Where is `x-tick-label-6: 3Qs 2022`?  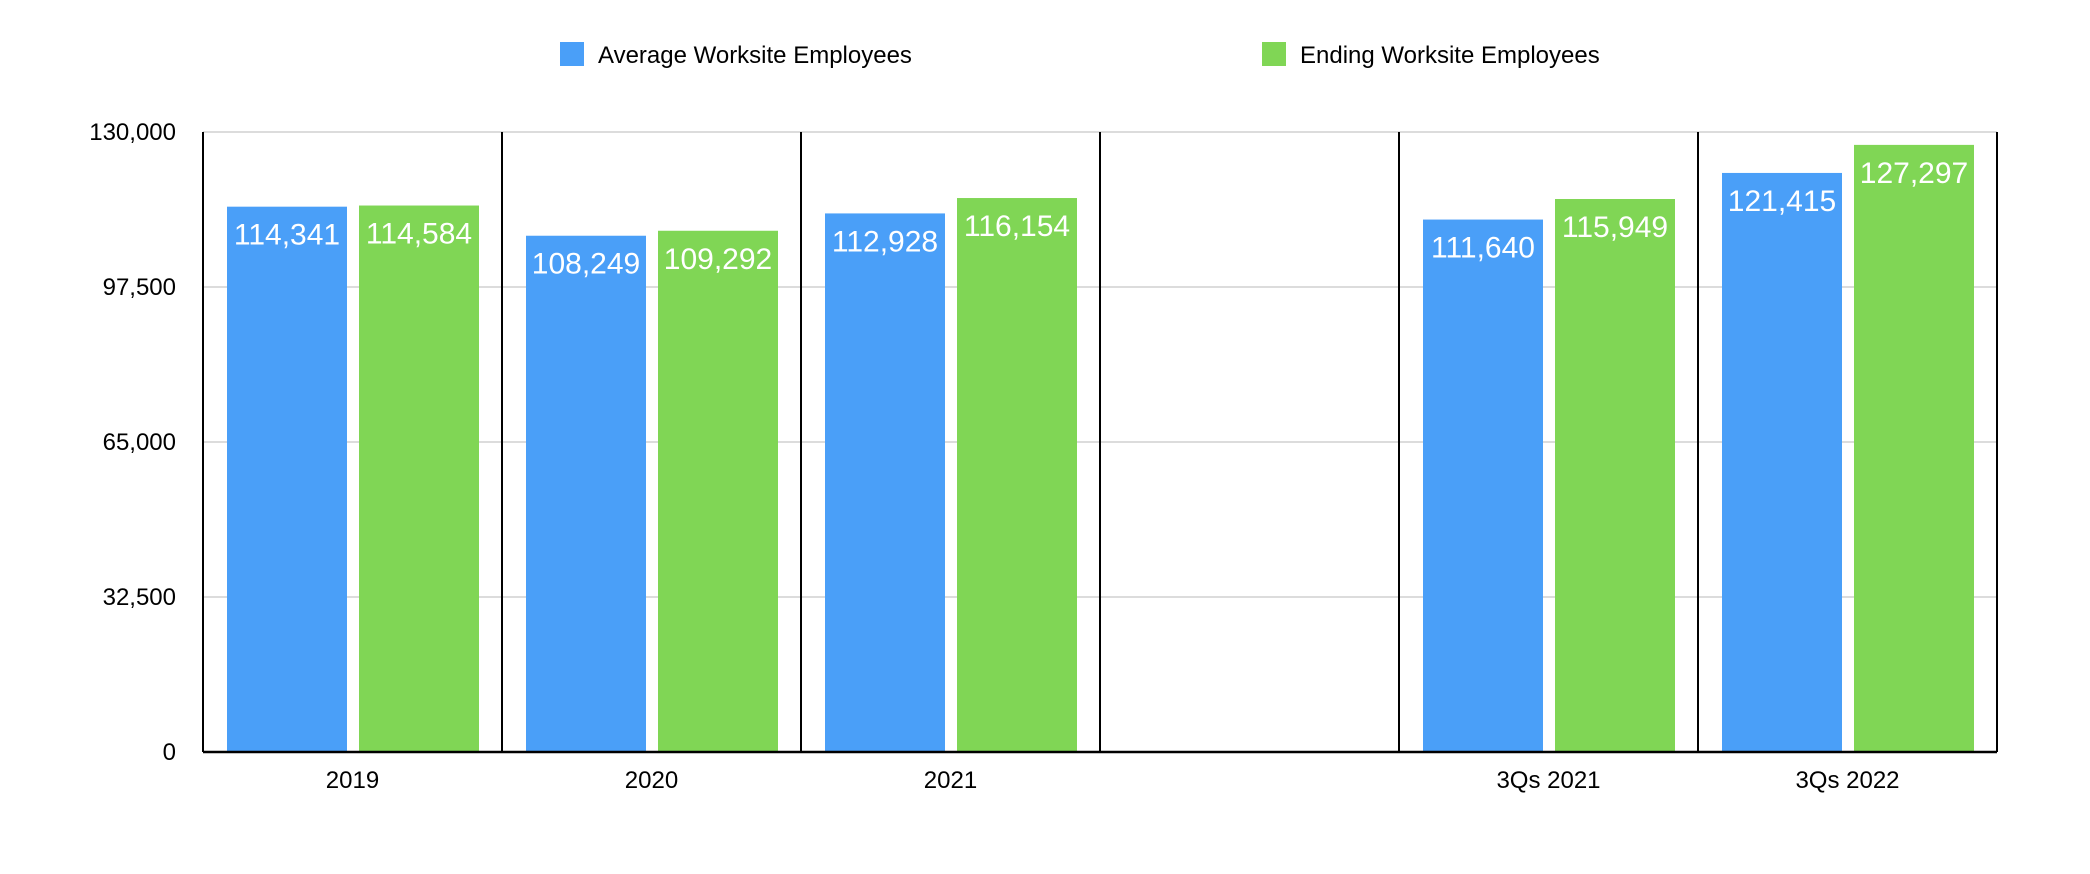
x-tick-label-6: 3Qs 2022 is located at coordinates (1847, 780).